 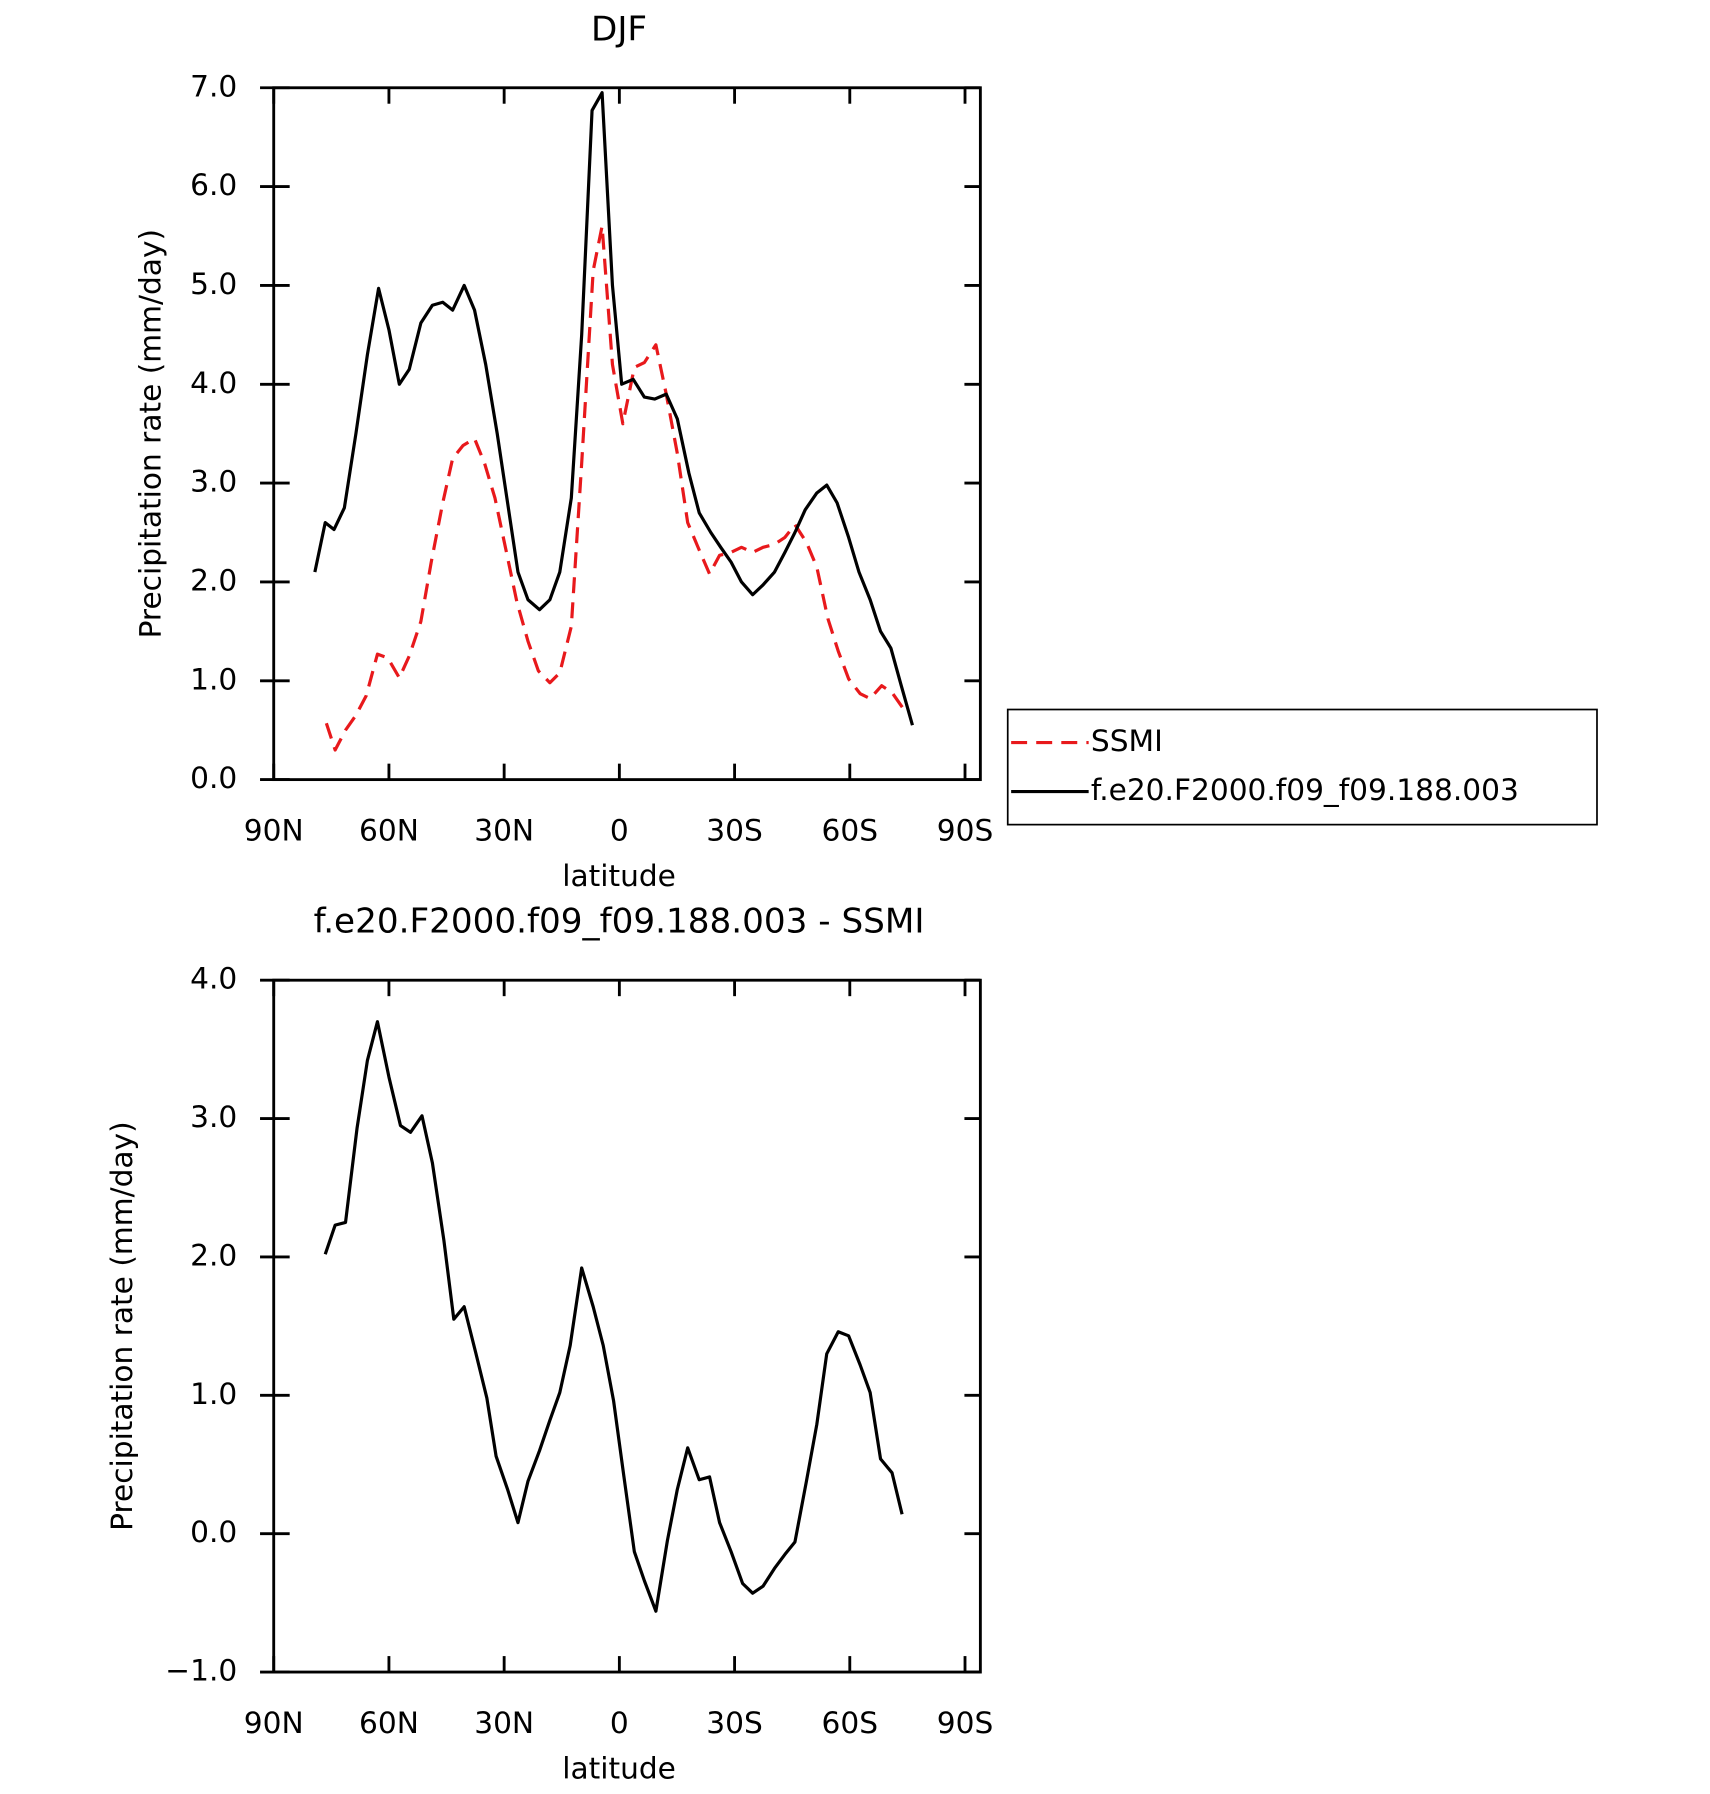 I want to click on y-tick-label: 5.0, so click(x=213, y=283).